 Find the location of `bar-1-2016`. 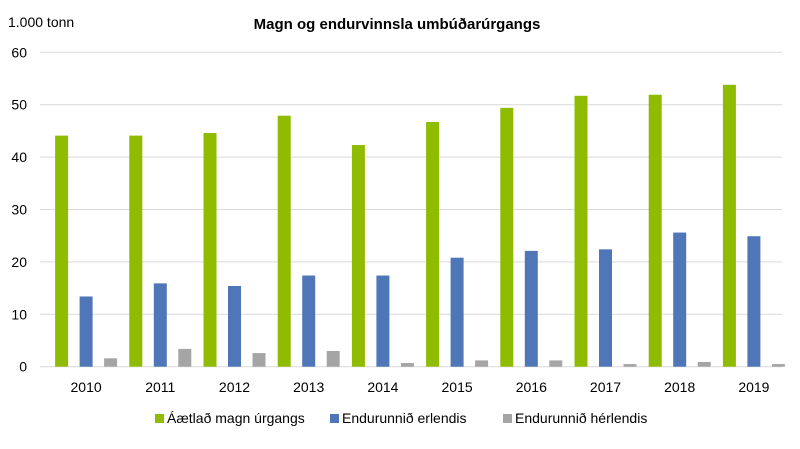

bar-1-2016 is located at coordinates (531, 308).